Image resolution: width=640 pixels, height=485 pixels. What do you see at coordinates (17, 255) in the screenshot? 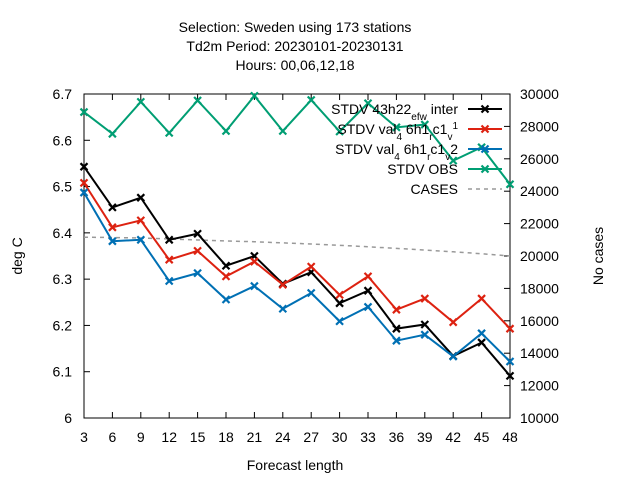
I see `y-axis-label: deg C` at bounding box center [17, 255].